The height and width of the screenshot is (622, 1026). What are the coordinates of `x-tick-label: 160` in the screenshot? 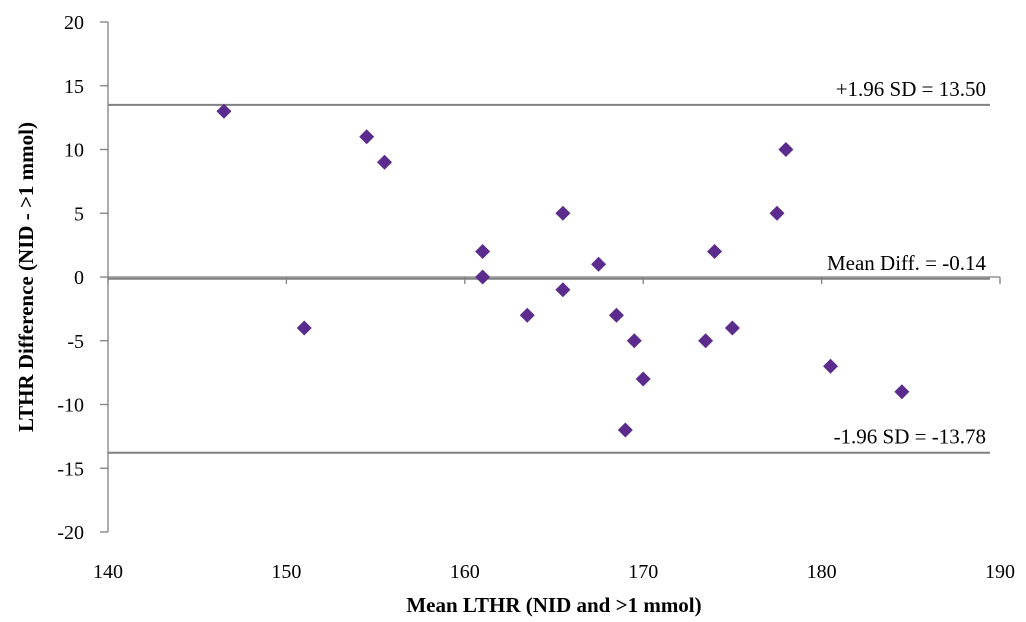 It's located at (465, 572).